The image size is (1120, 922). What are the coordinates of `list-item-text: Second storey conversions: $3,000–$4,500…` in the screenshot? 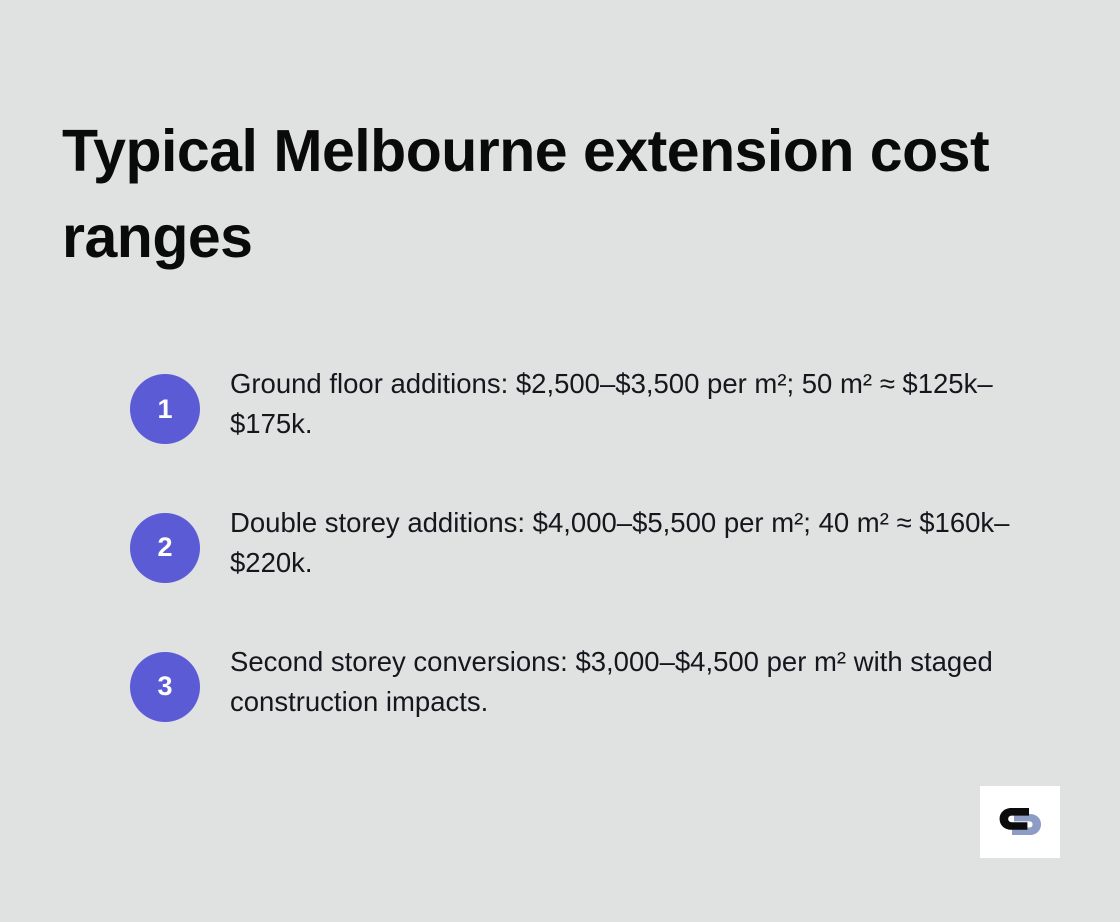 It's located at (611, 681).